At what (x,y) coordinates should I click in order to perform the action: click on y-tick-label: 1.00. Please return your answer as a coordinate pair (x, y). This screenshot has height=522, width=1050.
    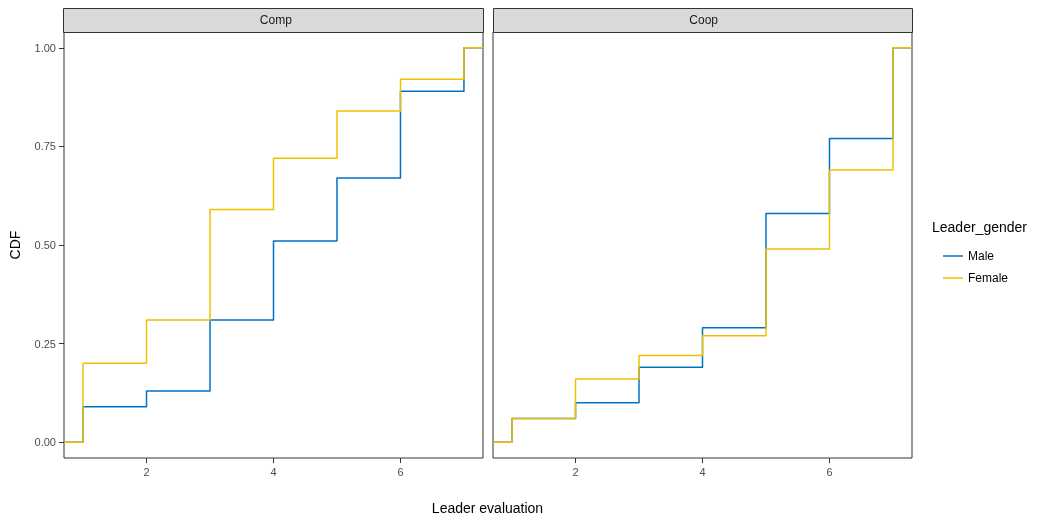
    Looking at the image, I should click on (45, 47).